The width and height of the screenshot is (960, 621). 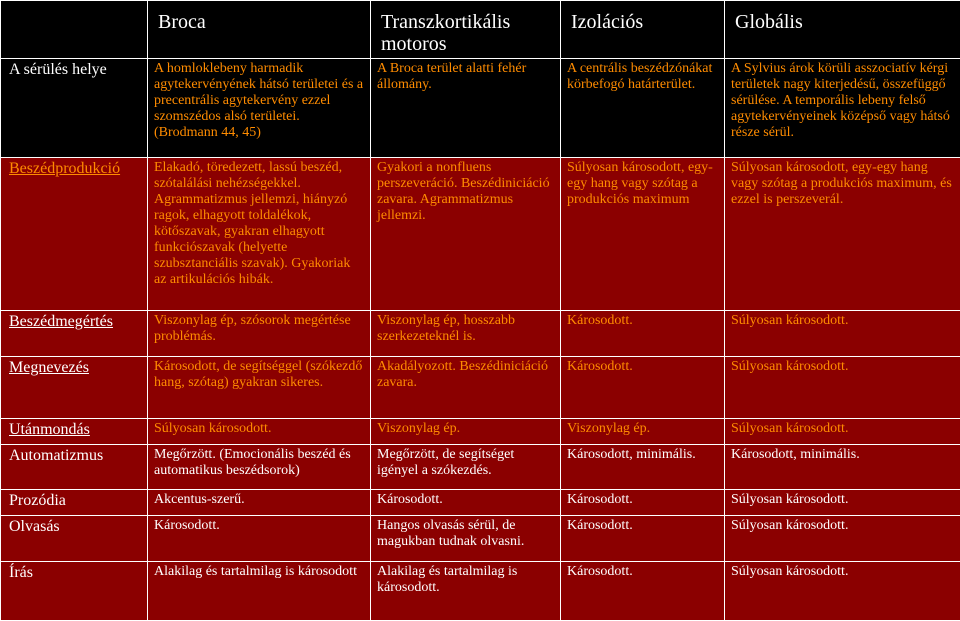 I want to click on header-global: Globális, so click(x=842, y=29).